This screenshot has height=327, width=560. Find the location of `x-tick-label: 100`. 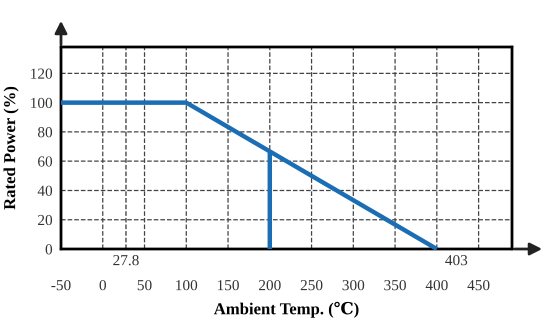

x-tick-label: 100 is located at coordinates (187, 285).